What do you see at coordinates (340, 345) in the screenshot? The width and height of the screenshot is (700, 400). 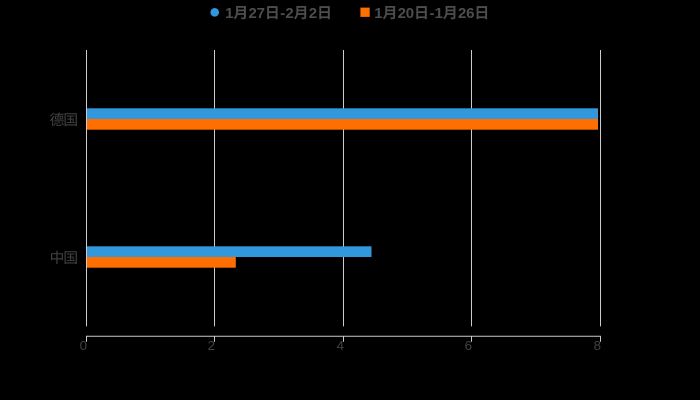 I see `svg-text: 4` at bounding box center [340, 345].